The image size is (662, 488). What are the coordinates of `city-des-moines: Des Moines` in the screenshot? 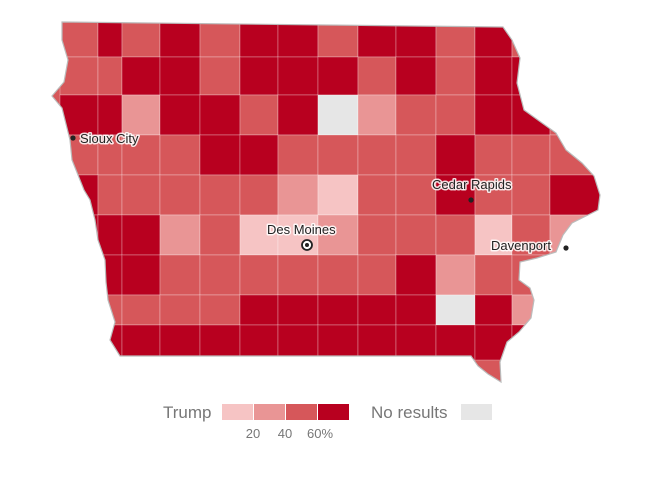 It's located at (302, 236).